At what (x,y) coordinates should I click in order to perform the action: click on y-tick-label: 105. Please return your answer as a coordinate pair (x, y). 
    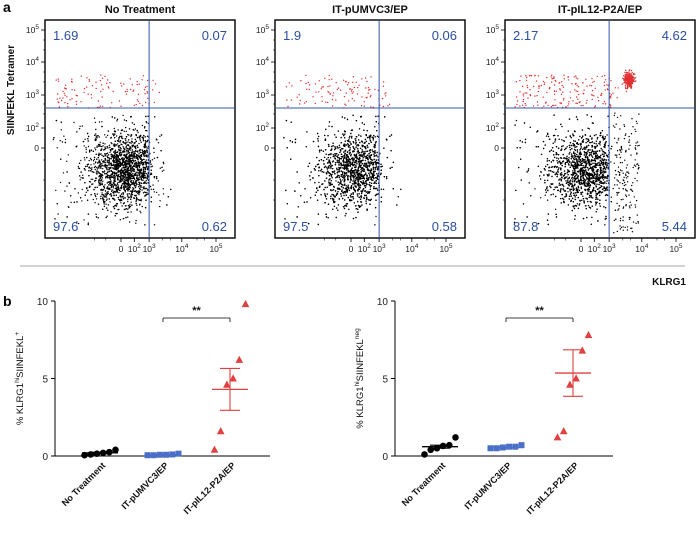
    Looking at the image, I should click on (32, 29).